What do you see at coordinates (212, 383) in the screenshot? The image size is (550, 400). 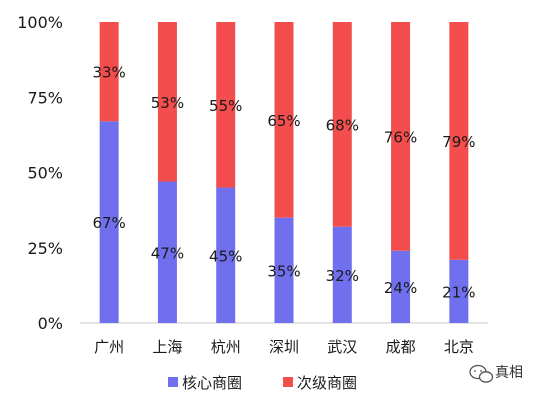 I see `legend-label: 核心商圈` at bounding box center [212, 383].